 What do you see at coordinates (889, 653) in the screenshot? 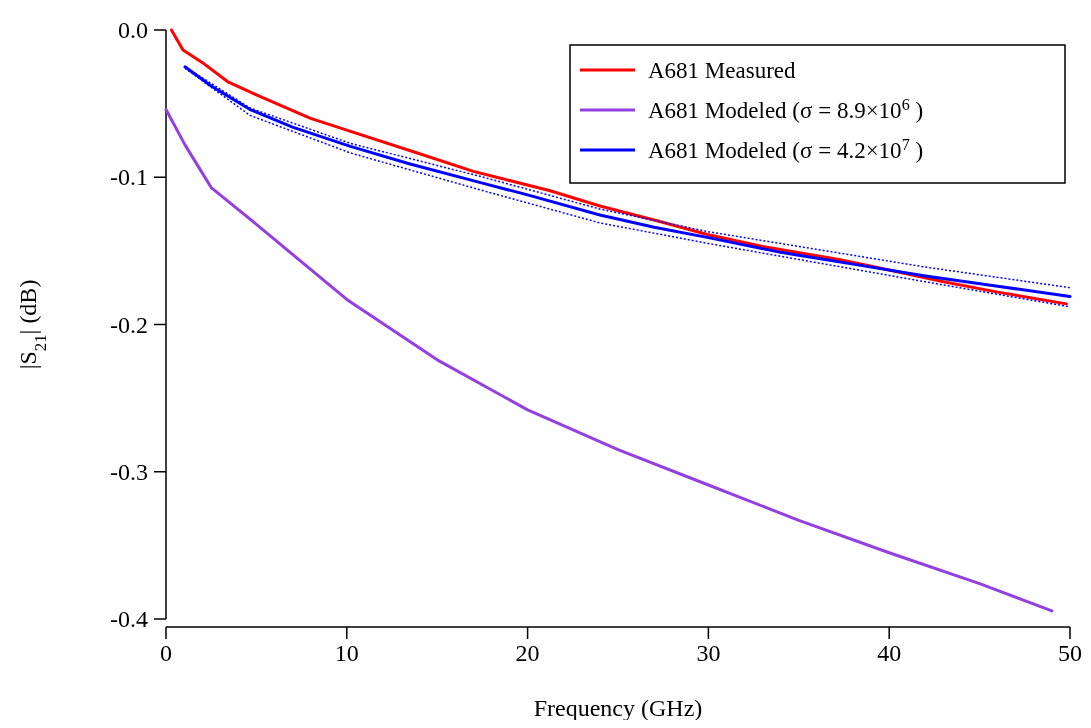
I see `x-tick-label: 40` at bounding box center [889, 653].